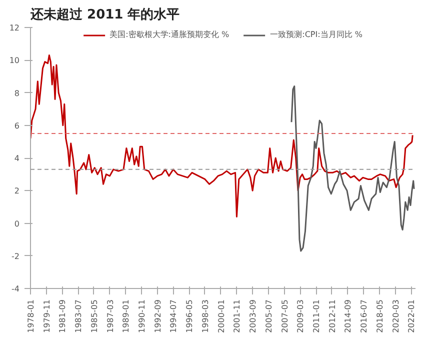  I want to click on y-tick-label: 12, so click(14, 28).